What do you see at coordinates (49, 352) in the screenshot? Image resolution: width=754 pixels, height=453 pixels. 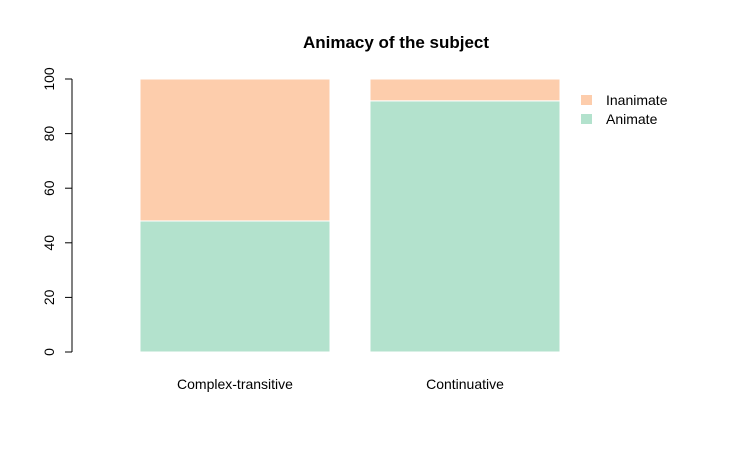 I see `y-tick-label: 0` at bounding box center [49, 352].